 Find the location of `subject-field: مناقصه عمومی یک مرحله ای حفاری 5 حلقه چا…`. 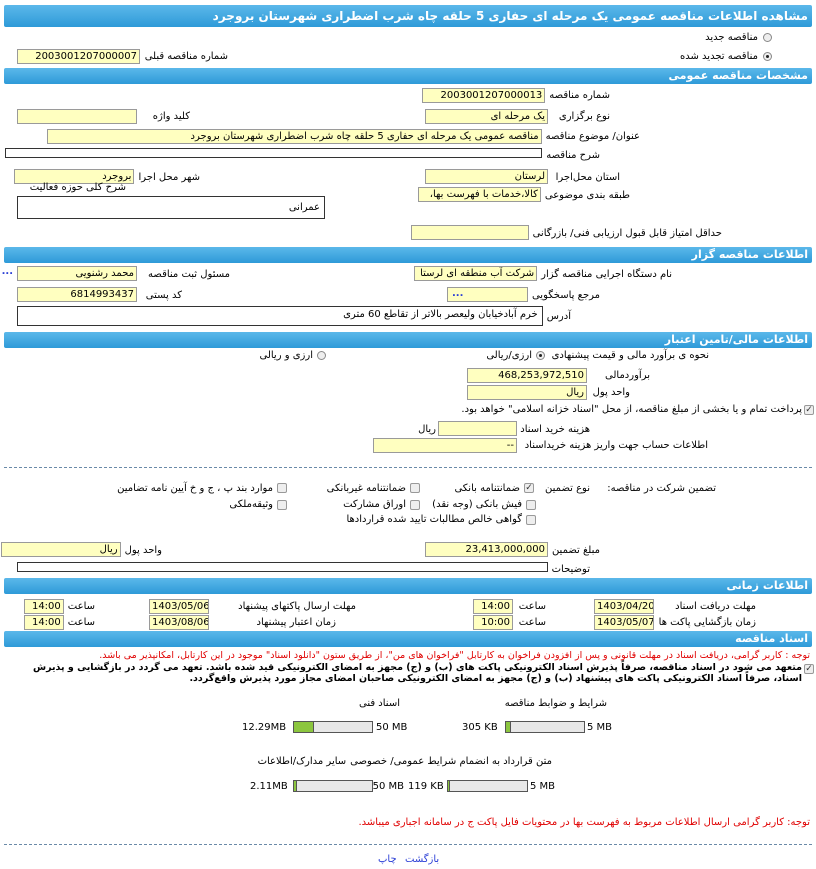

subject-field: مناقصه عمومی یک مرحله ای حفاری 5 حلقه چا… is located at coordinates (294, 136).